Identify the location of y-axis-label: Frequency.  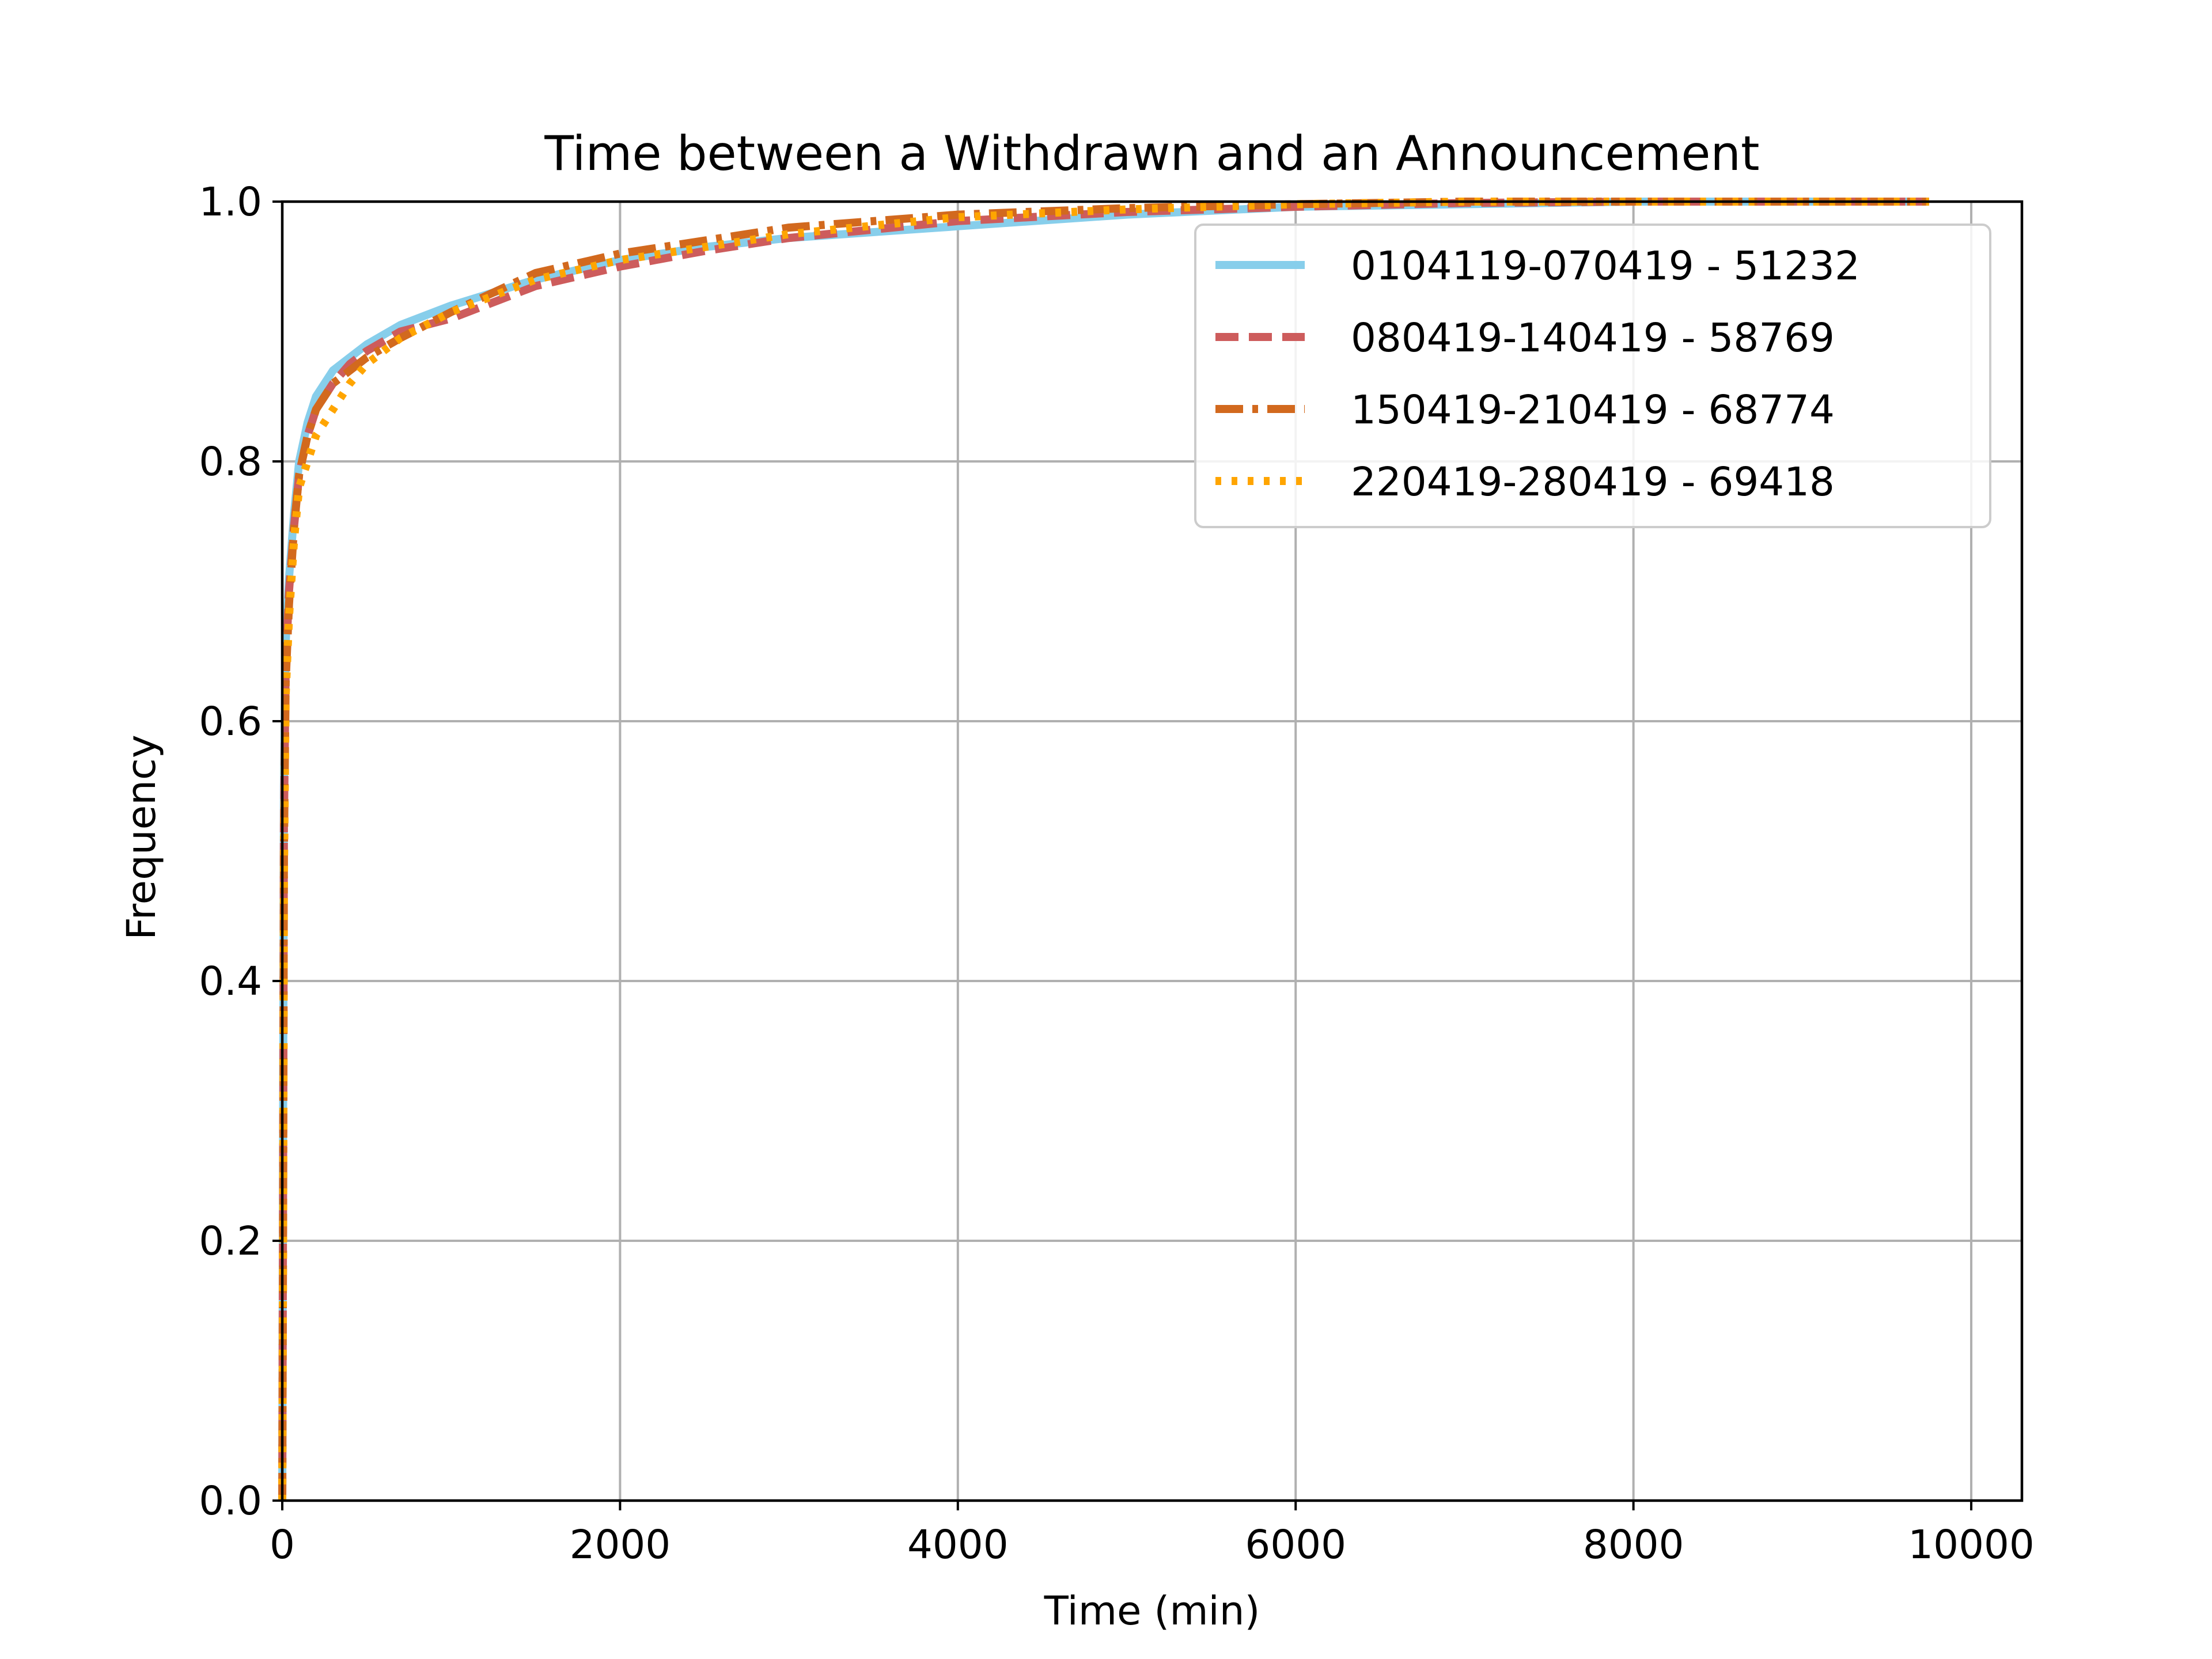
(142, 837).